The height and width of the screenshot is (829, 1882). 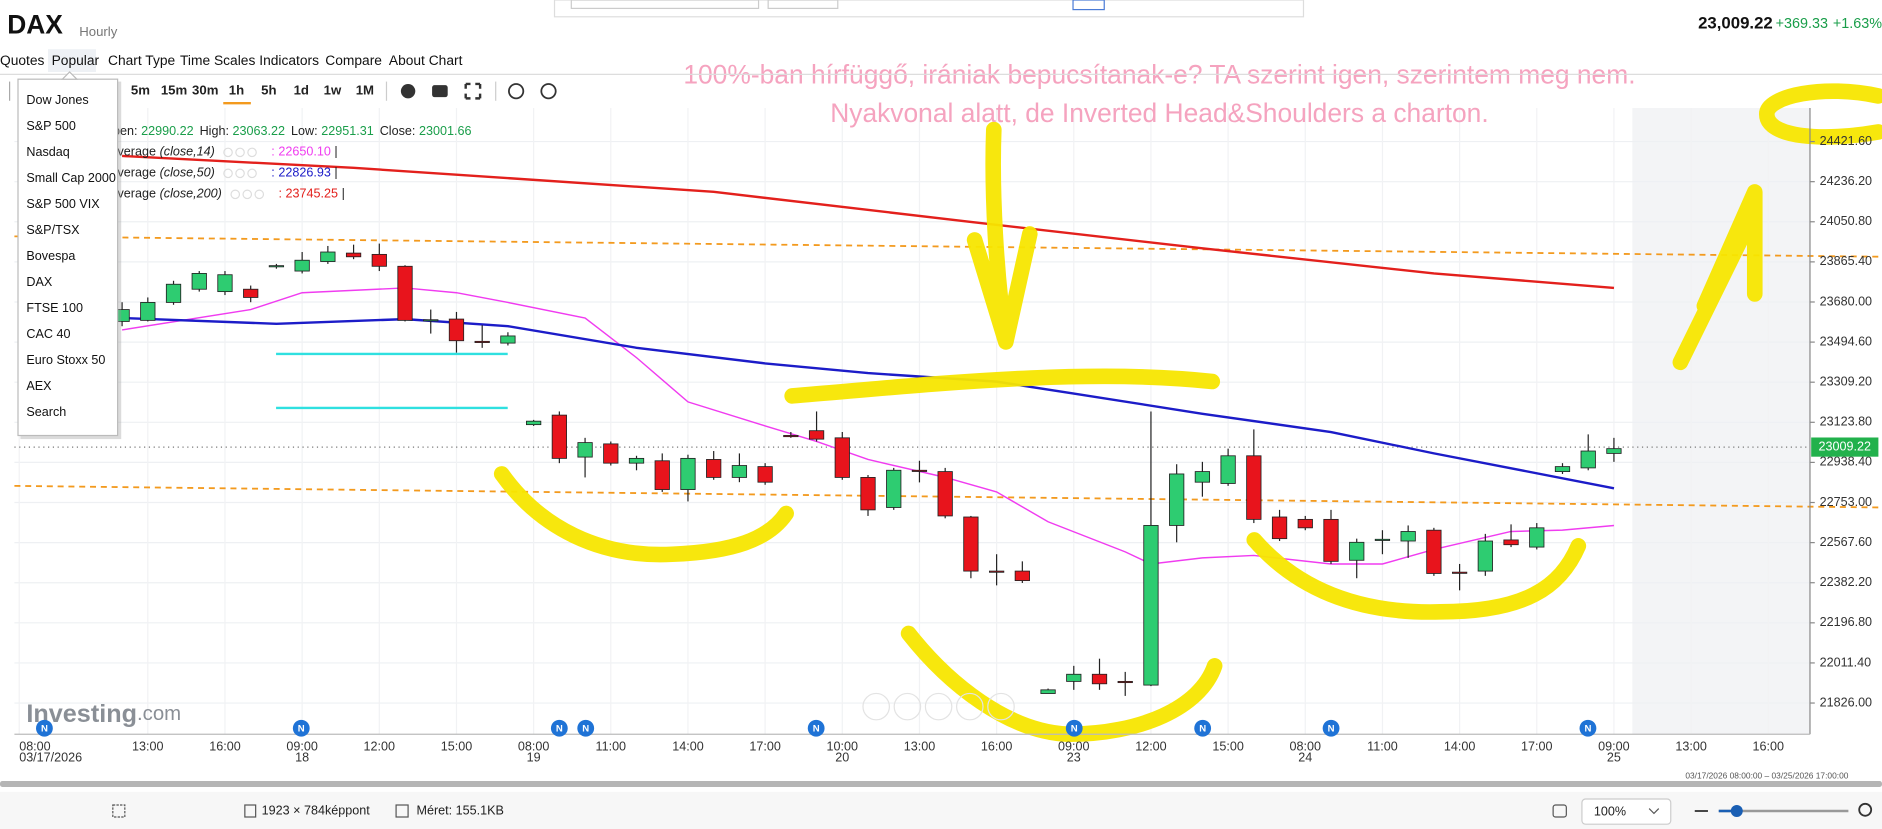 What do you see at coordinates (548, 91) in the screenshot?
I see `upload-icon` at bounding box center [548, 91].